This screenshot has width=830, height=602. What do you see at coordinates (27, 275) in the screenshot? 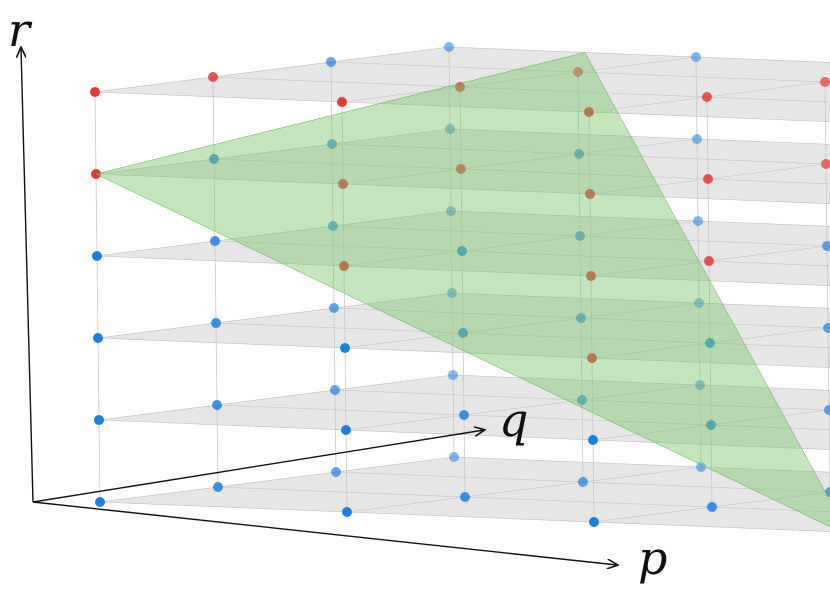
I see `r-axis` at bounding box center [27, 275].